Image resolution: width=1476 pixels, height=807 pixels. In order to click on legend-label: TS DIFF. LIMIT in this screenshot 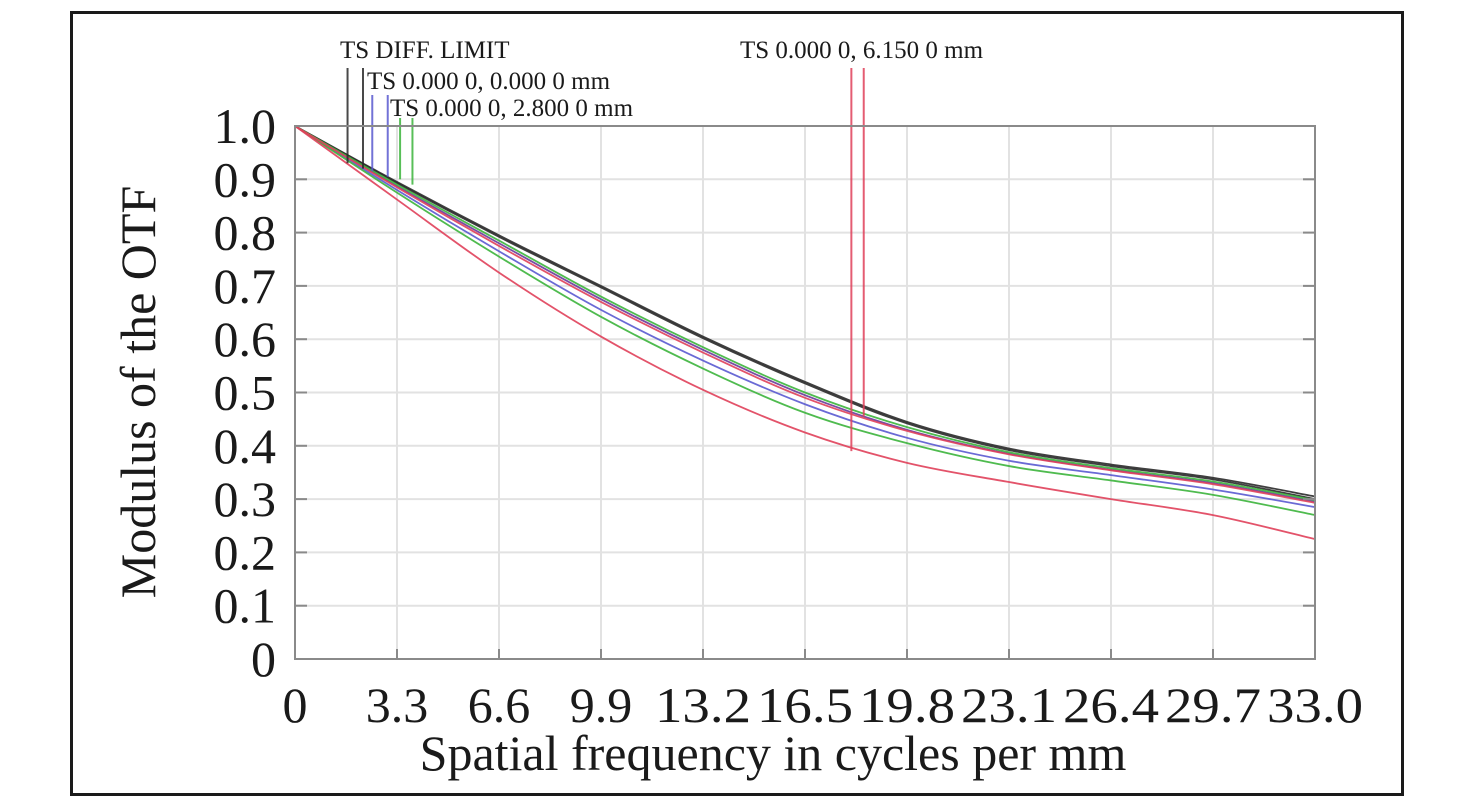, I will do `click(425, 50)`.